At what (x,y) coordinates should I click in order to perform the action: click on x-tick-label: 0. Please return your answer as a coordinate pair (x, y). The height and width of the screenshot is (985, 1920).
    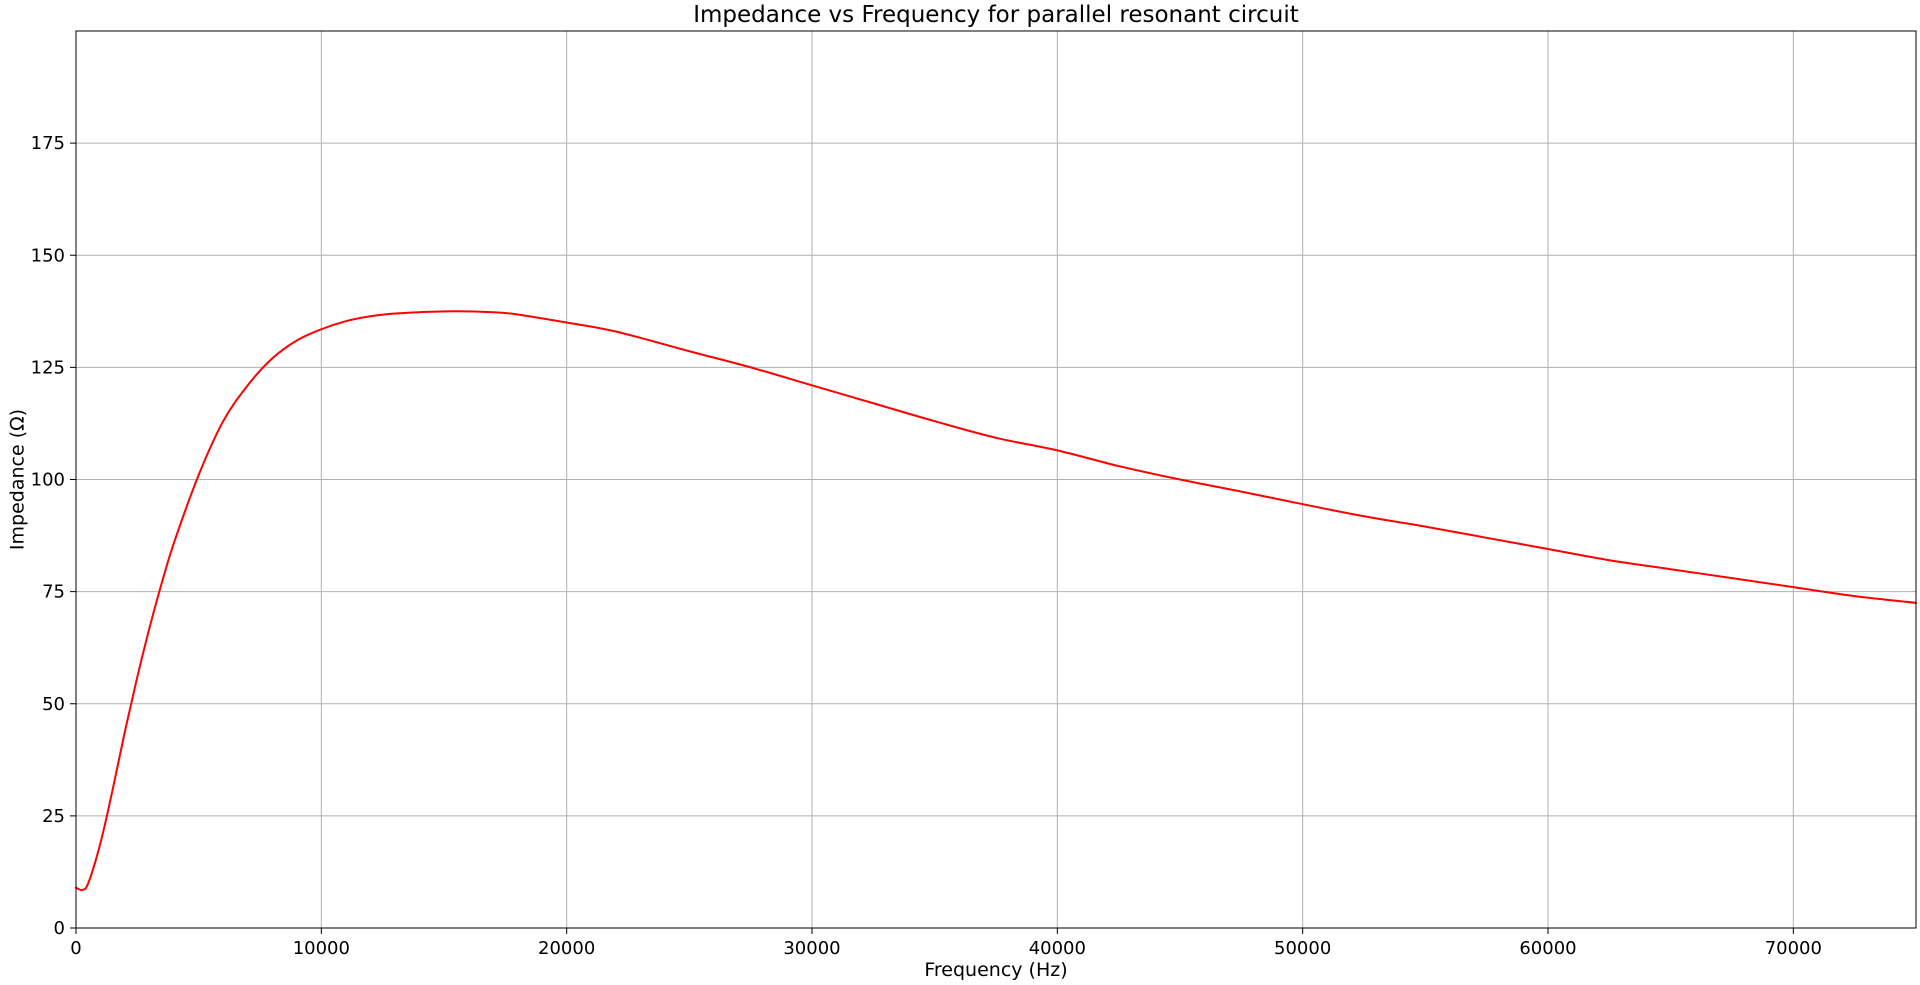
    Looking at the image, I should click on (75, 948).